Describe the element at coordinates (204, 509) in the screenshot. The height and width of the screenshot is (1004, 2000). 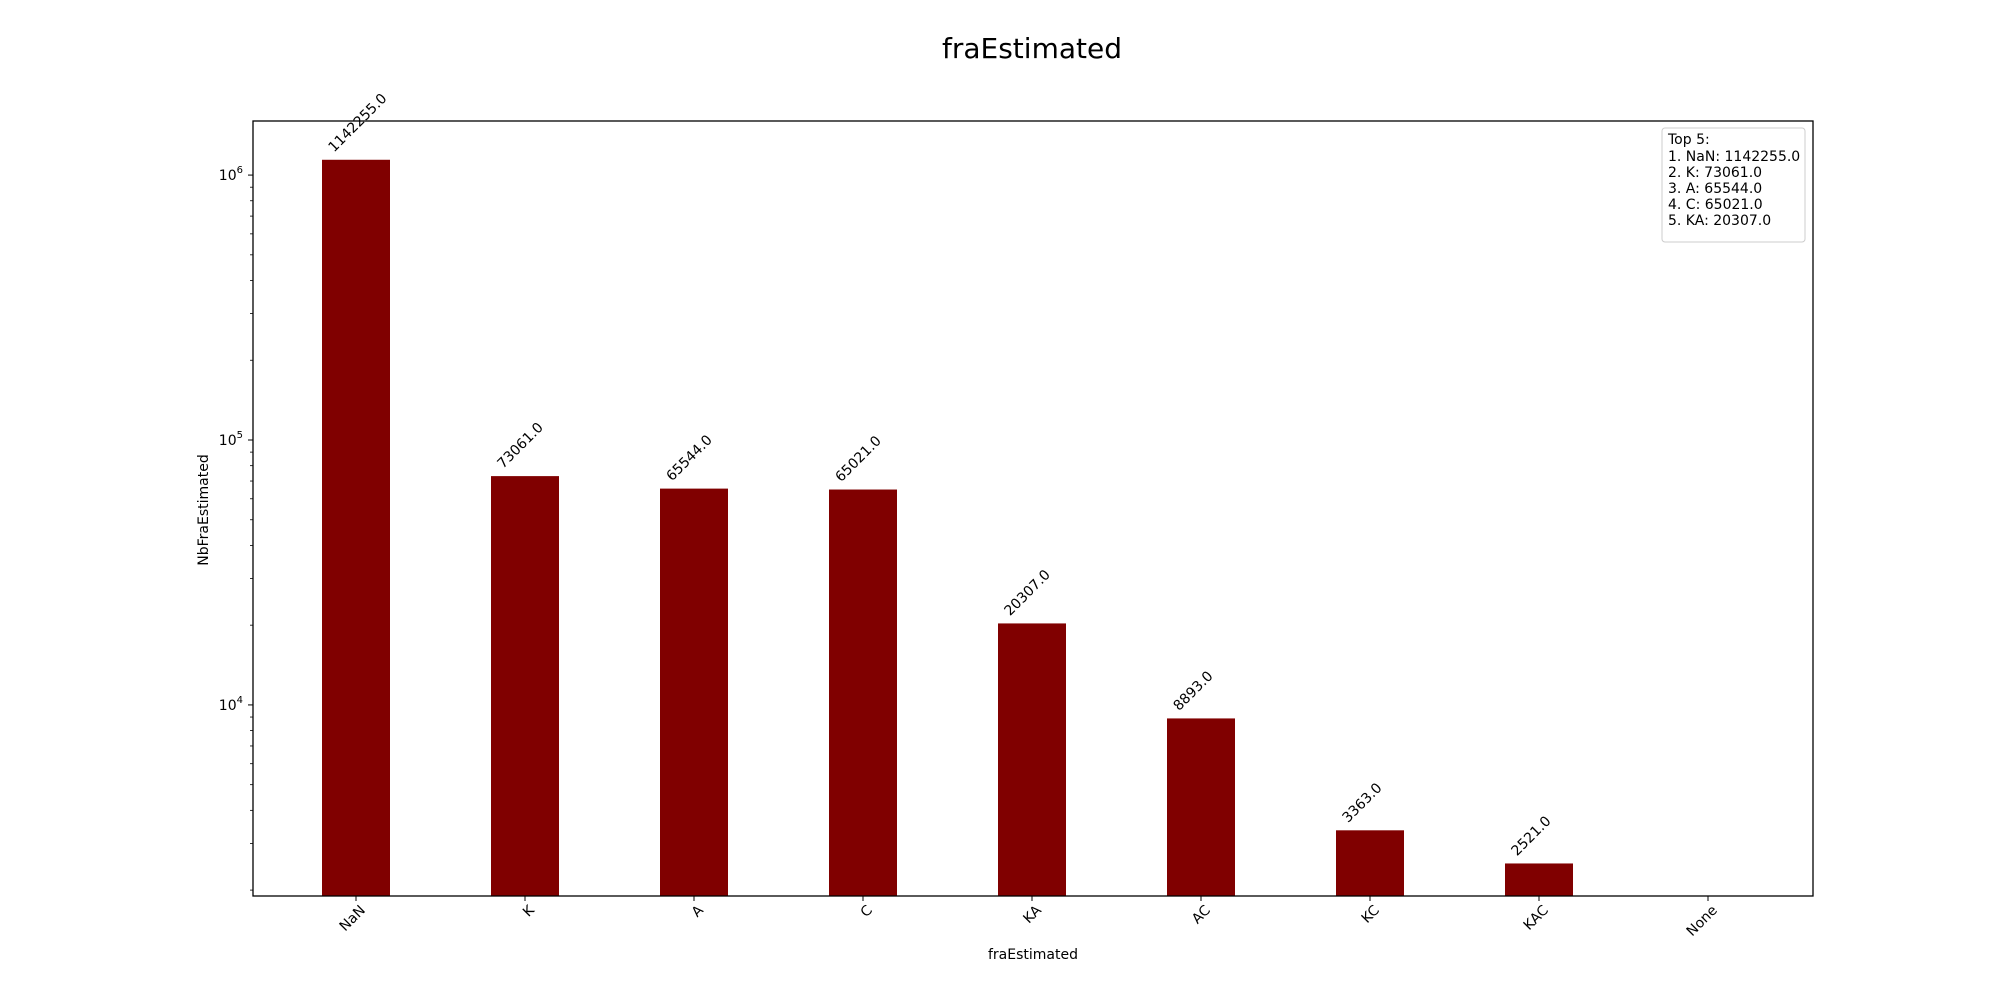
I see `y-axis-label: NbFraEstimated` at that location.